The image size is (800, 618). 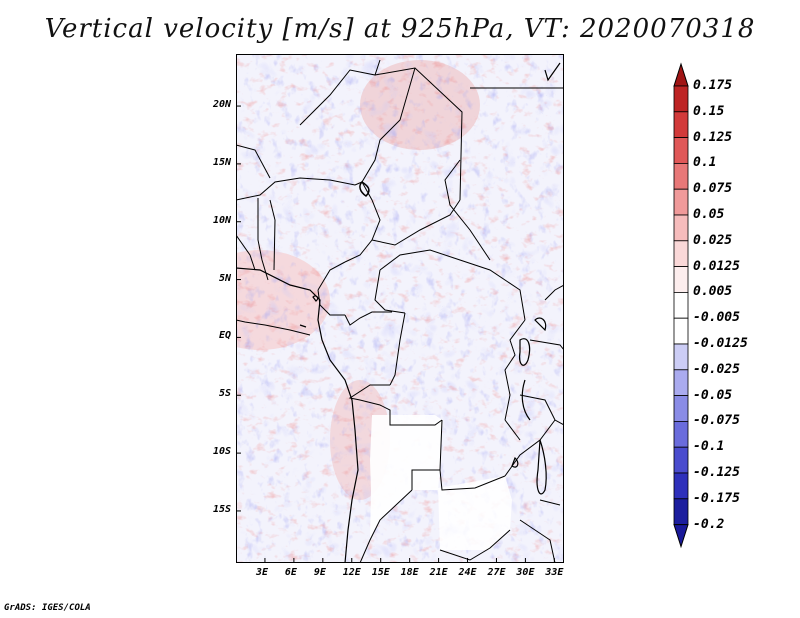 I want to click on lon-tick-label: 33E, so click(x=554, y=572).